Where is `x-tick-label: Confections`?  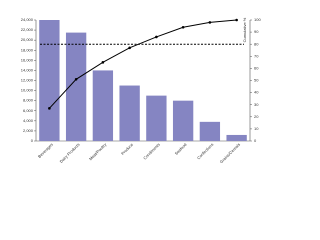
x-tick-label: Confections is located at coordinates (205, 151).